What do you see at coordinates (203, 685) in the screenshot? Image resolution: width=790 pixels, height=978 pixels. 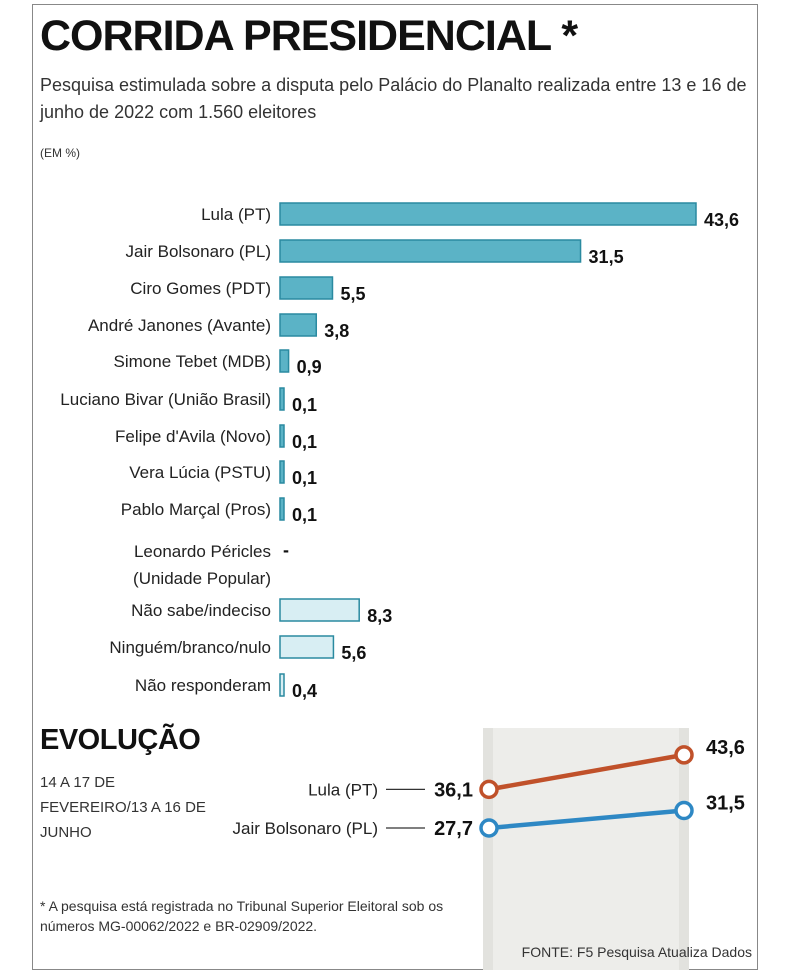 I see `bar-category-label: Não responderam` at bounding box center [203, 685].